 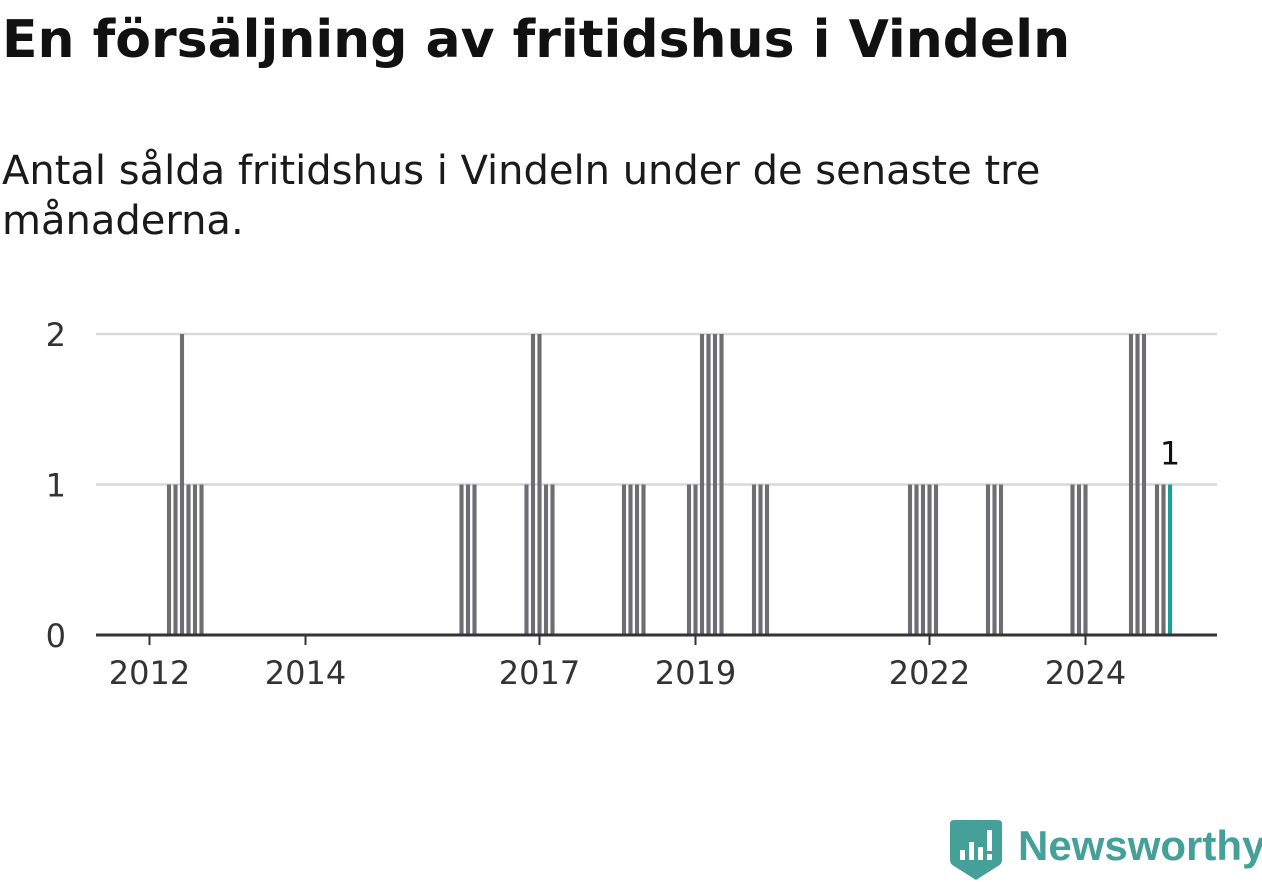 I want to click on y-tick-label: 0, so click(x=56, y=636).